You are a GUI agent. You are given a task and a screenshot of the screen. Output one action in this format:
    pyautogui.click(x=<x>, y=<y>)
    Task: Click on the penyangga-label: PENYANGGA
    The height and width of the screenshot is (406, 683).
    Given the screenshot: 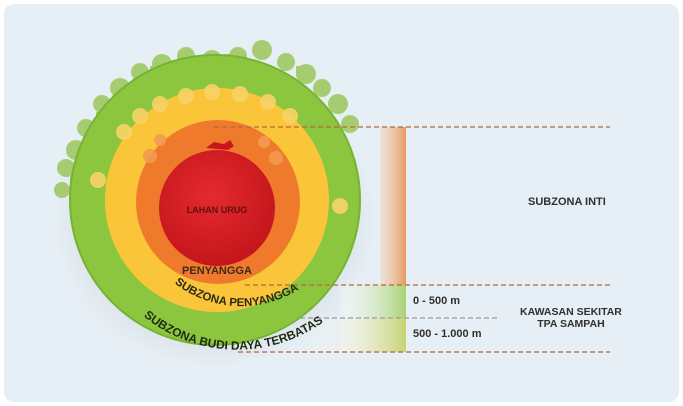 What is the action you would take?
    pyautogui.click(x=217, y=271)
    